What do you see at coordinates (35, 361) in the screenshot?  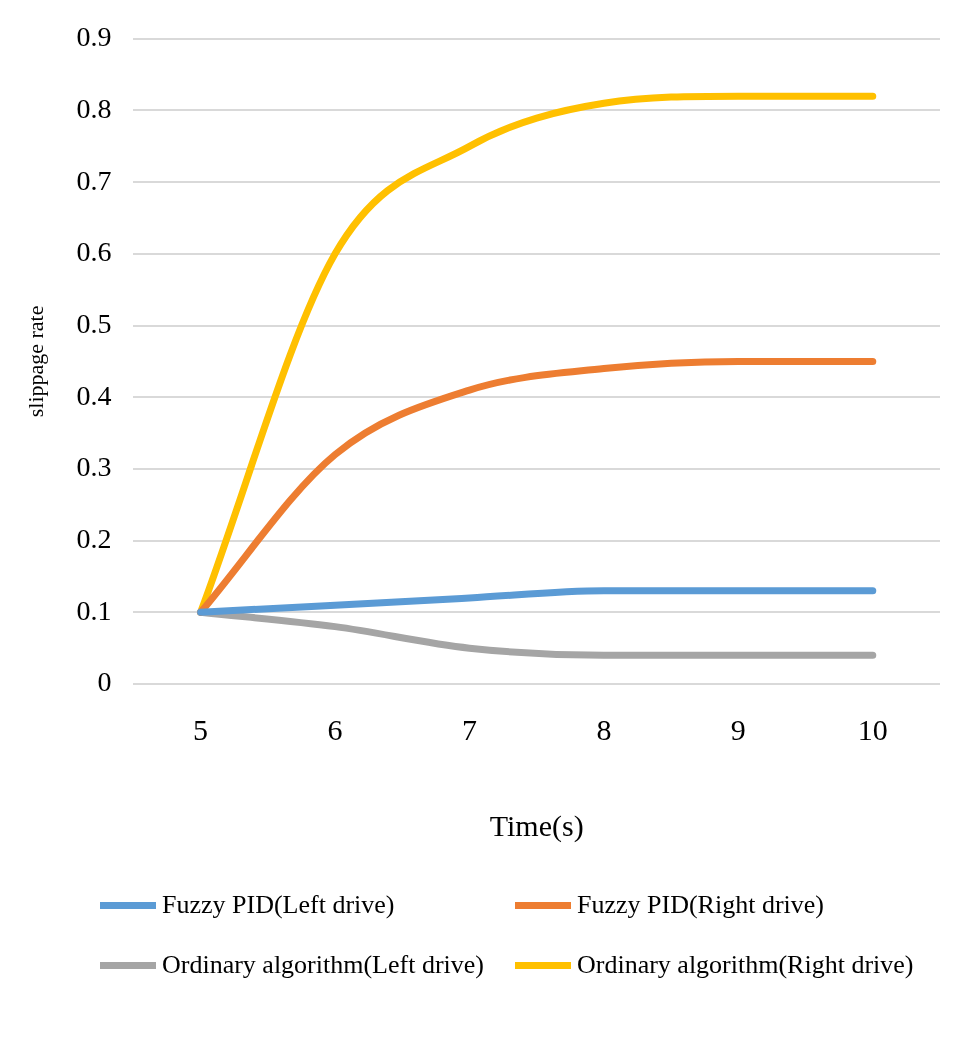 I see `y-axis-title: slippage rate` at bounding box center [35, 361].